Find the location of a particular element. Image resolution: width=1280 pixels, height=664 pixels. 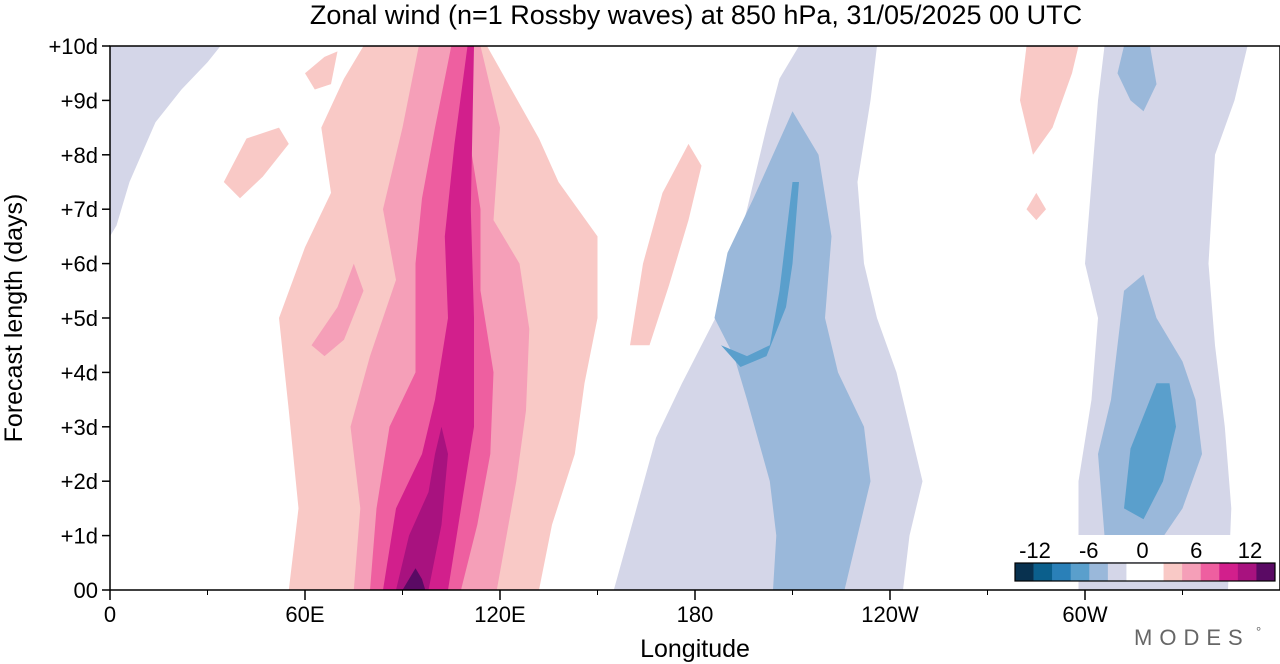

colorbar-frame is located at coordinates (1145, 572).